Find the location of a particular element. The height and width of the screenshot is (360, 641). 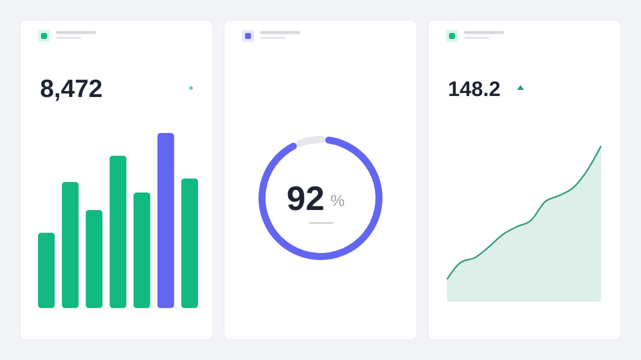

chart-title: 148.2 is located at coordinates (474, 89).